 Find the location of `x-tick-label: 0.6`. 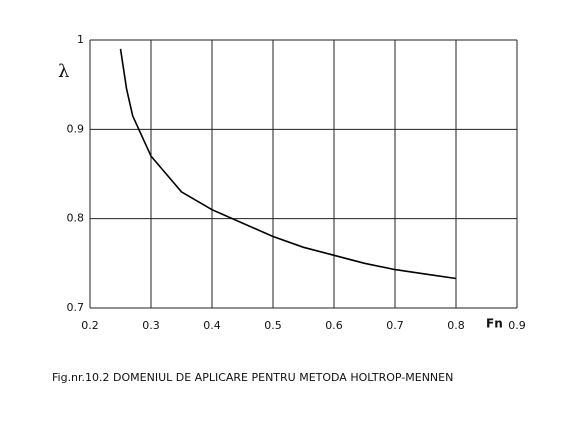

x-tick-label: 0.6 is located at coordinates (334, 325).